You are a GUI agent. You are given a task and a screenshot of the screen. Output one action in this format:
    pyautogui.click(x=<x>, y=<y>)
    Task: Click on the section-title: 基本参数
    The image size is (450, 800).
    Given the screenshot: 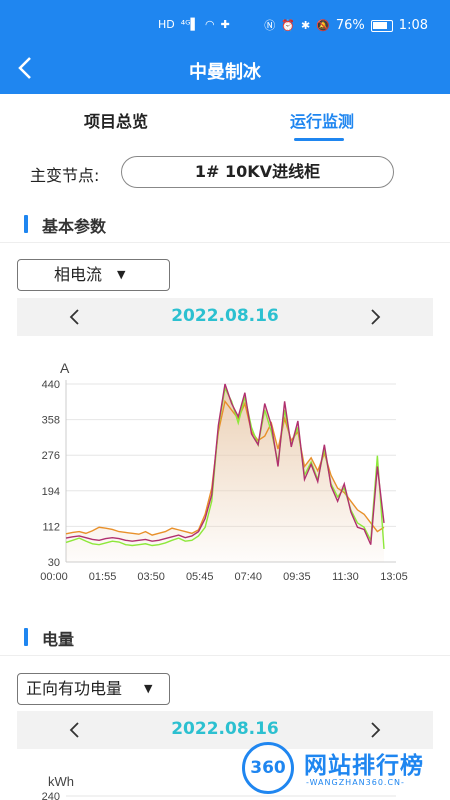 What is the action you would take?
    pyautogui.click(x=74, y=226)
    